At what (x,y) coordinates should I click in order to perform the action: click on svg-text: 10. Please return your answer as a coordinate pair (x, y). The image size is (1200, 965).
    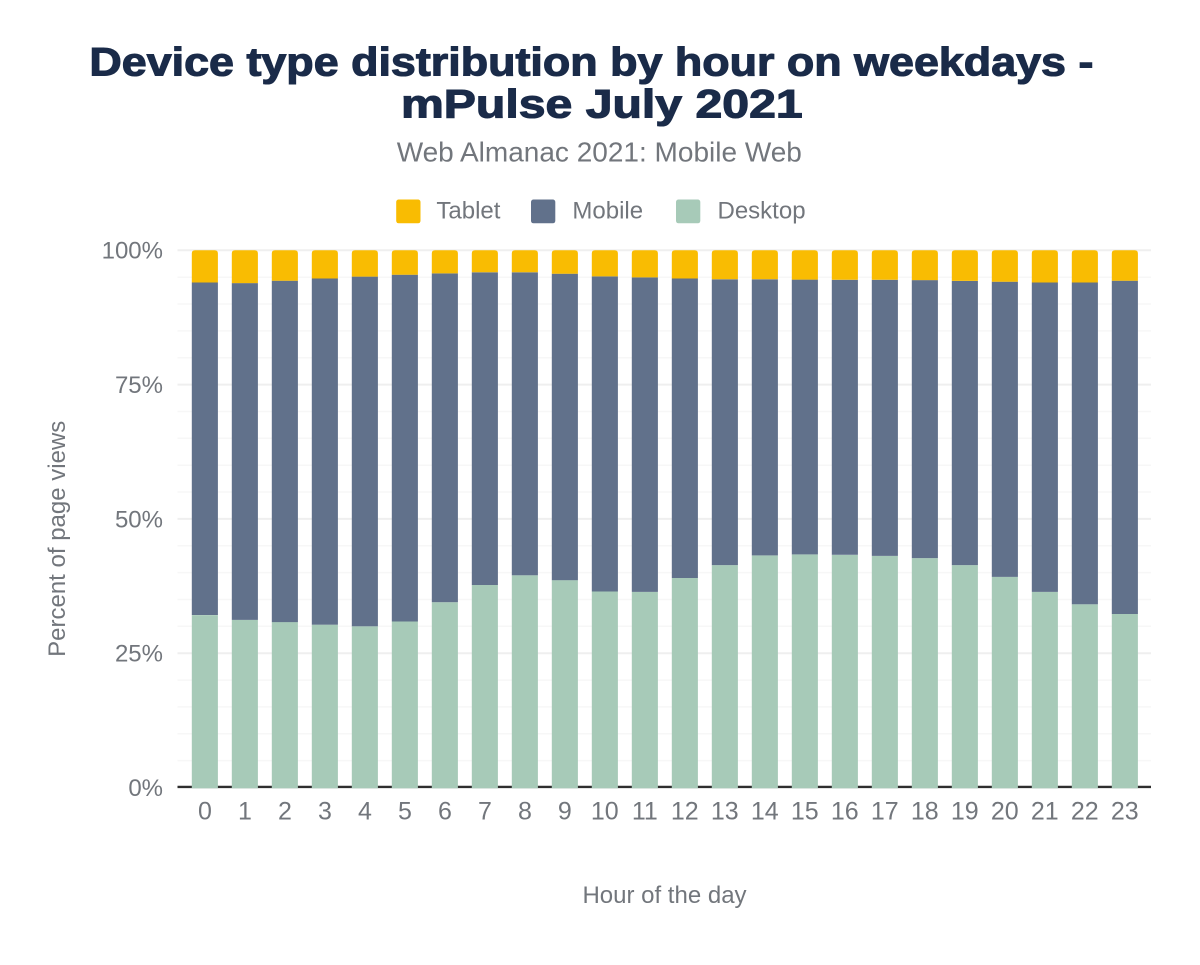
    Looking at the image, I should click on (605, 811).